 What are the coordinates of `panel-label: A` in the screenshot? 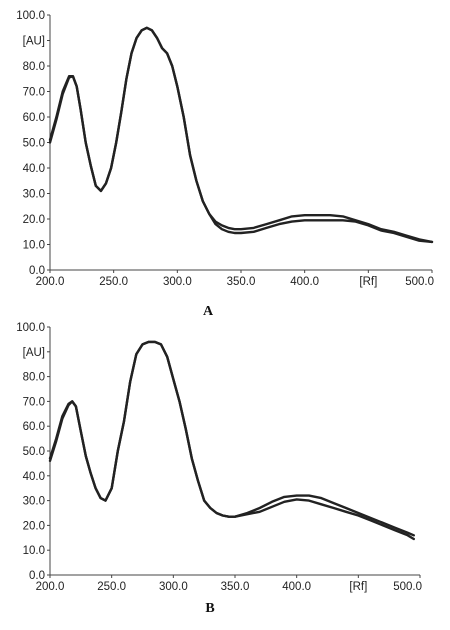 It's located at (208, 311).